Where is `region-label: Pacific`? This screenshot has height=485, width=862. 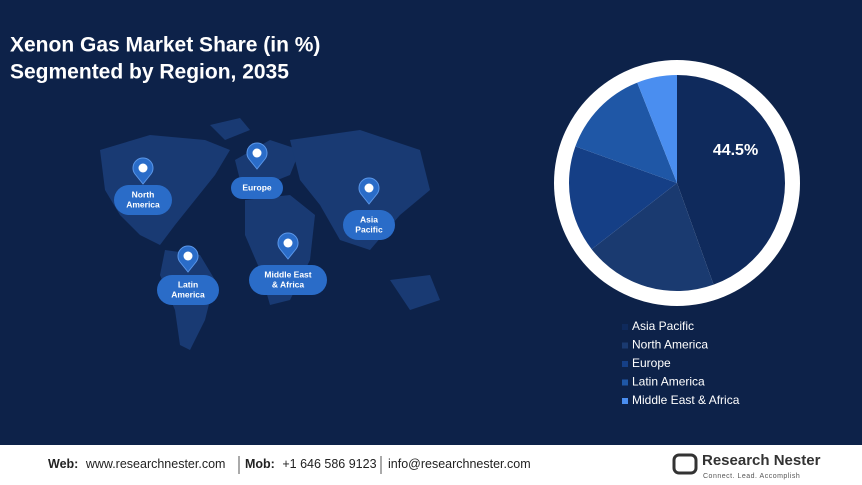
region-label: Pacific is located at coordinates (369, 229).